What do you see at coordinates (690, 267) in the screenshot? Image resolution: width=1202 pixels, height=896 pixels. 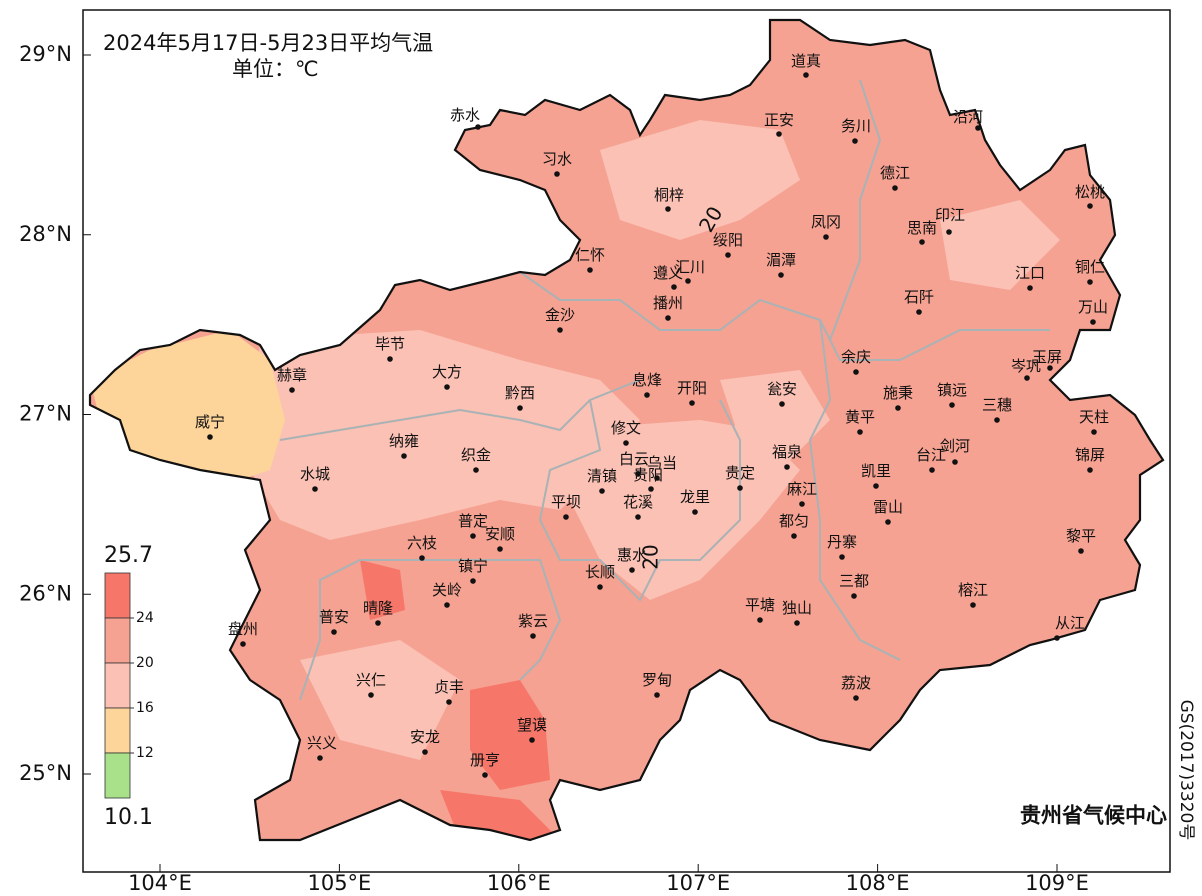 I see `city-label: 汇川` at bounding box center [690, 267].